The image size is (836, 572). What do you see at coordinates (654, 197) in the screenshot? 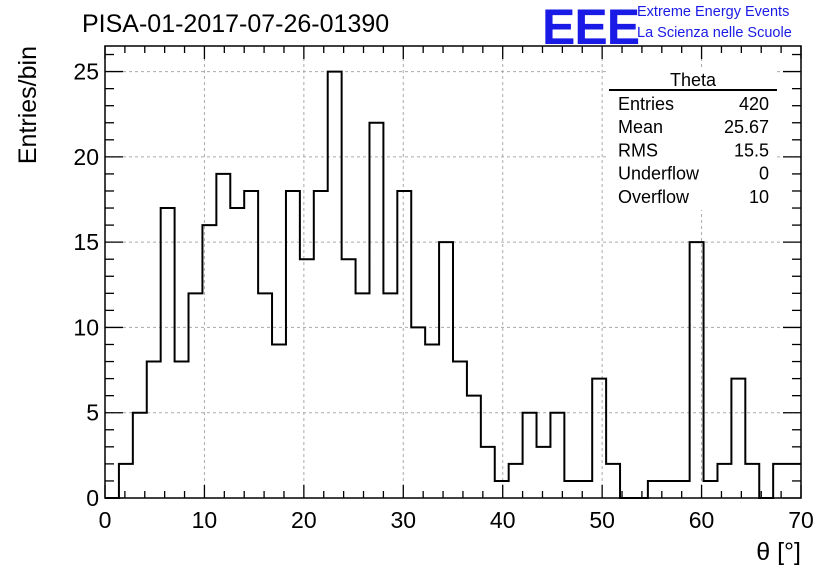
I see `stats-label: Overflow` at bounding box center [654, 197].